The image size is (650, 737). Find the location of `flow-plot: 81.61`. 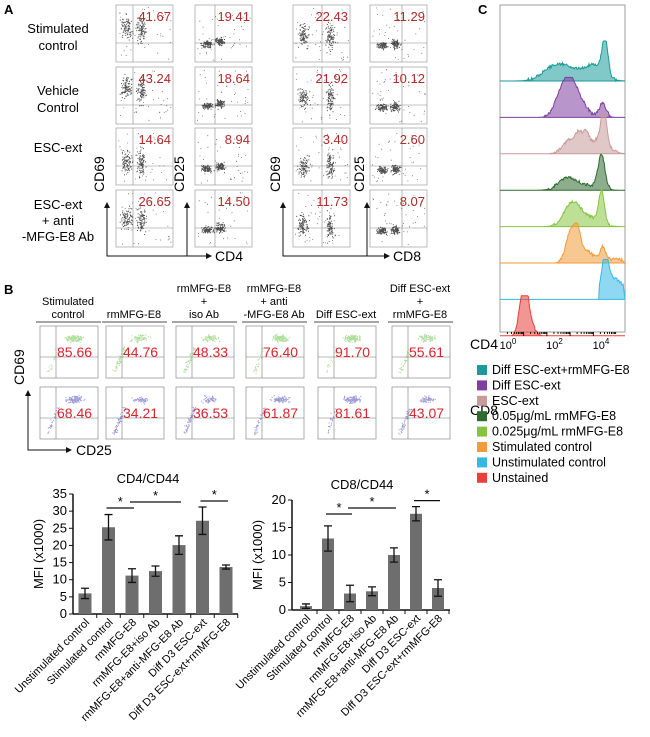

flow-plot: 81.61 is located at coordinates (347, 413).